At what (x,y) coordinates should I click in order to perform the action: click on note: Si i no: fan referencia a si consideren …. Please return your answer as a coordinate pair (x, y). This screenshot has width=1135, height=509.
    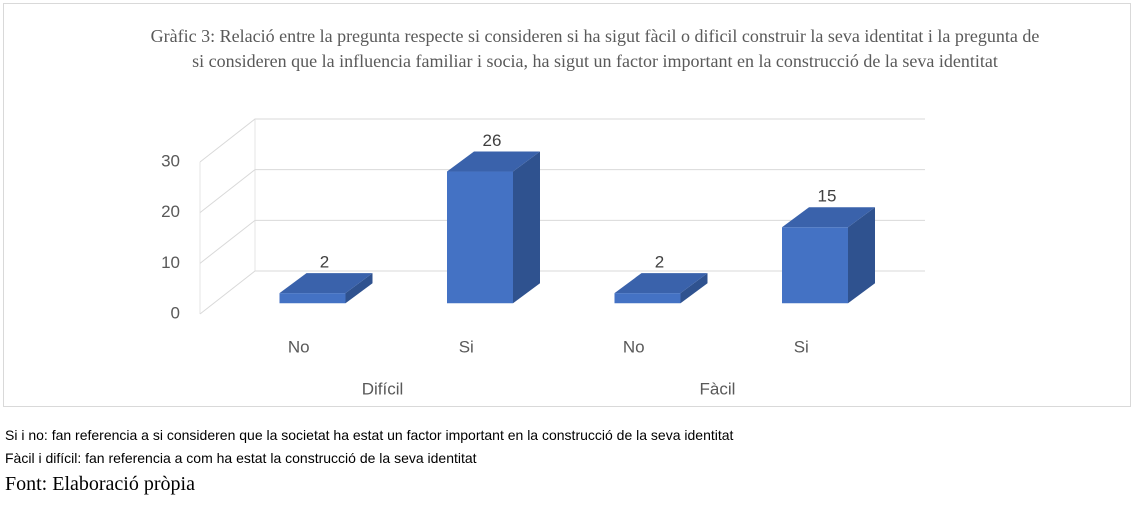
    Looking at the image, I should click on (369, 435).